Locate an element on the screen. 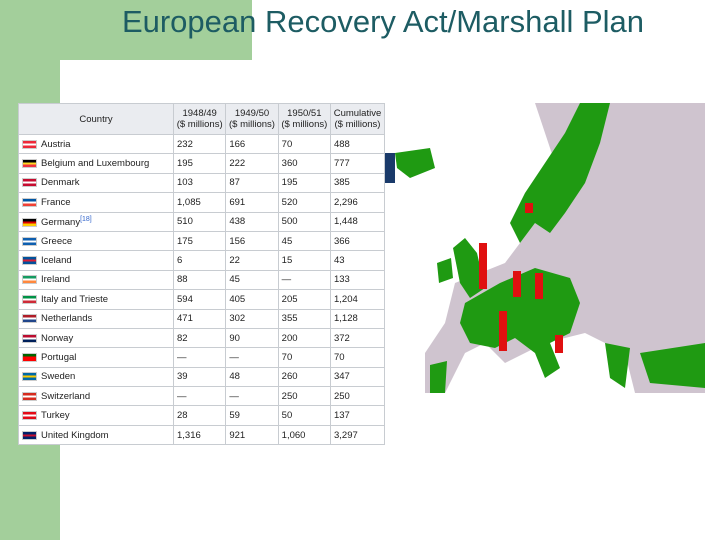  decor-band is located at coordinates (126, 30).